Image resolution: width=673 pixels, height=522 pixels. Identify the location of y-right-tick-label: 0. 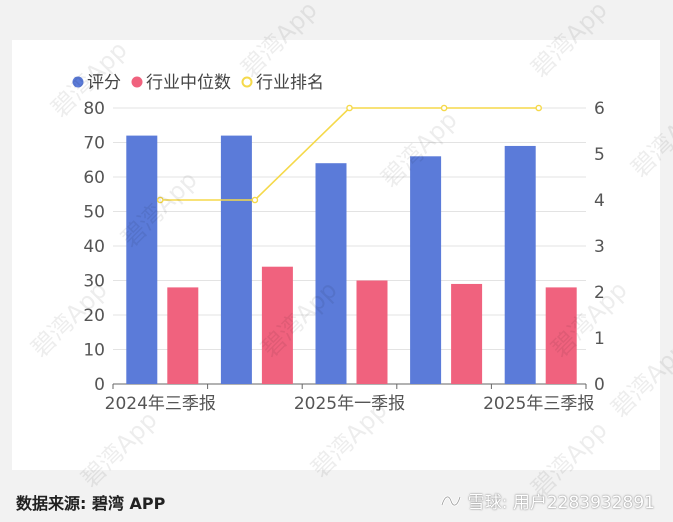
(599, 385).